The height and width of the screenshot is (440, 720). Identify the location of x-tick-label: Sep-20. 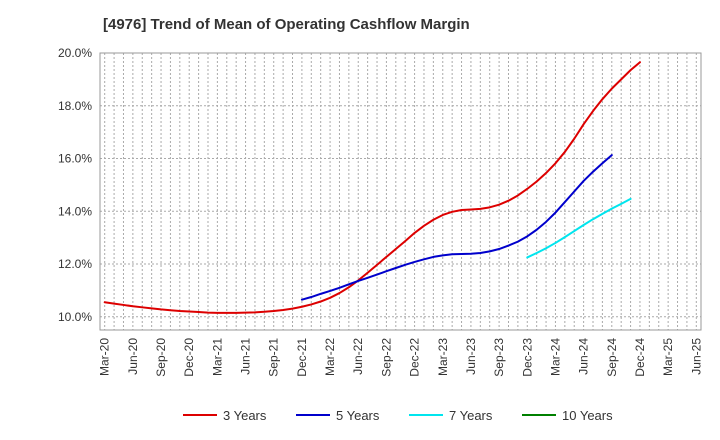
(161, 357).